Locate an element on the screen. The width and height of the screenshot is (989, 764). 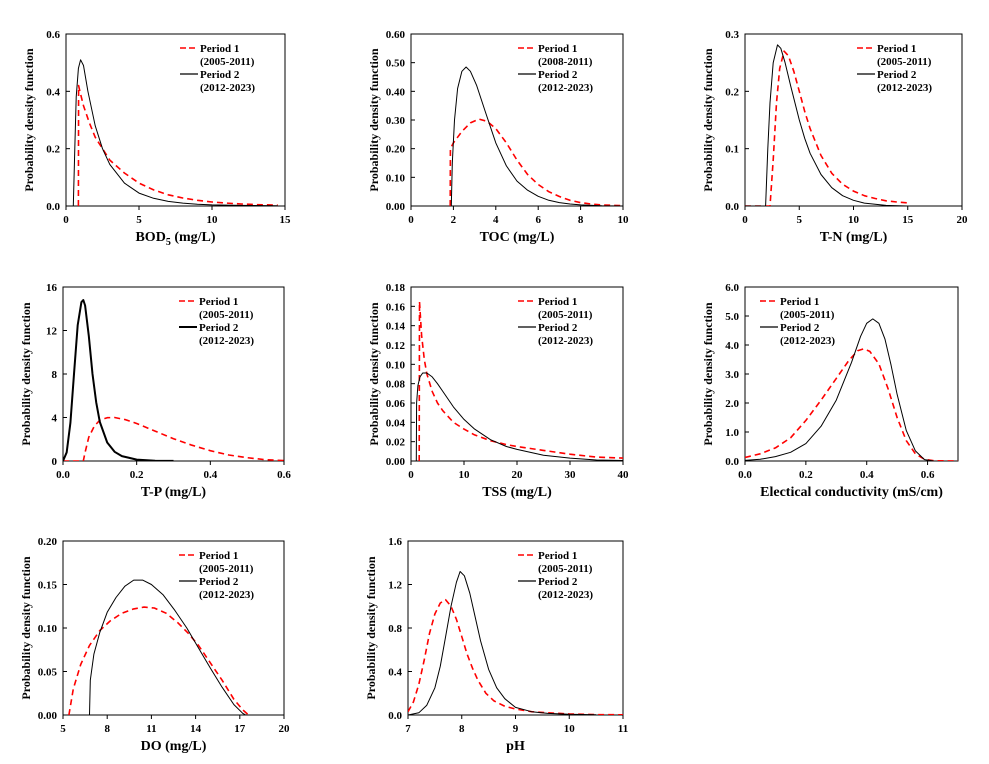
y-tick-label: 0.18 is located at coordinates (396, 288).